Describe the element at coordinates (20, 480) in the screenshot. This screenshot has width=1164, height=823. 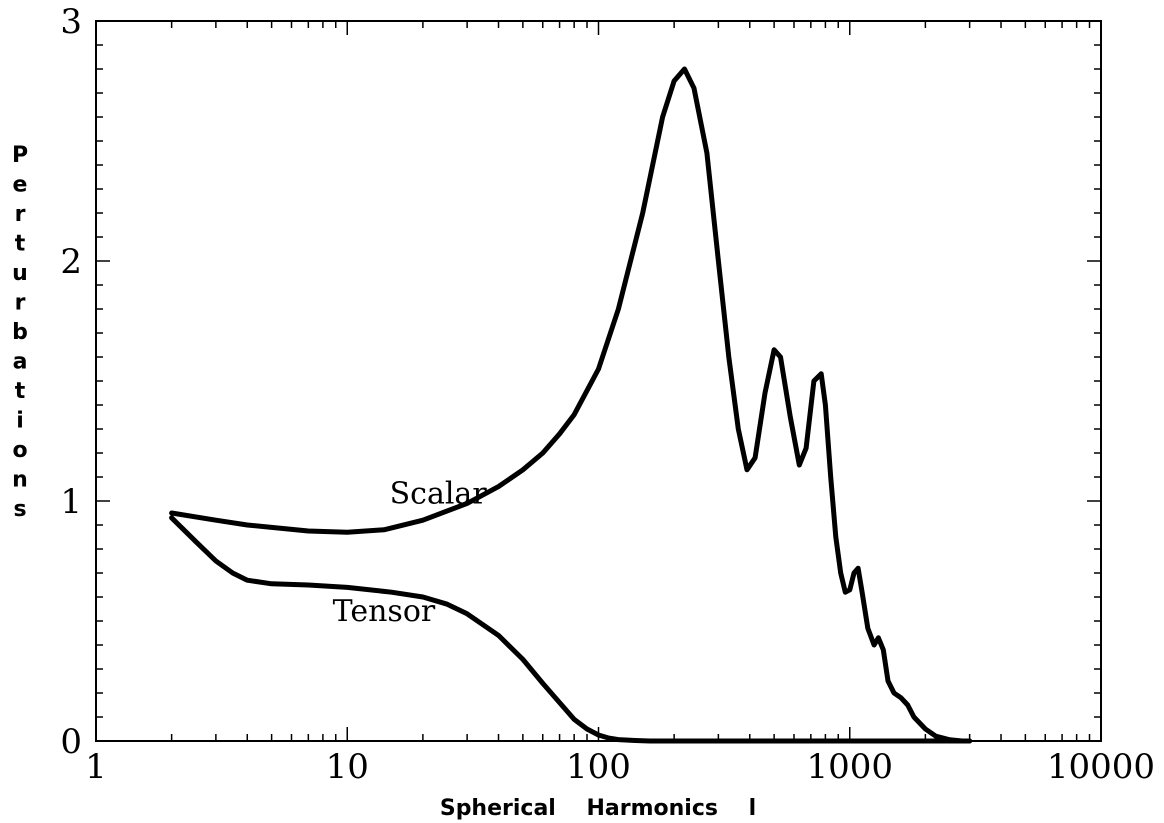
I see `y-axis-title-letter: n` at that location.